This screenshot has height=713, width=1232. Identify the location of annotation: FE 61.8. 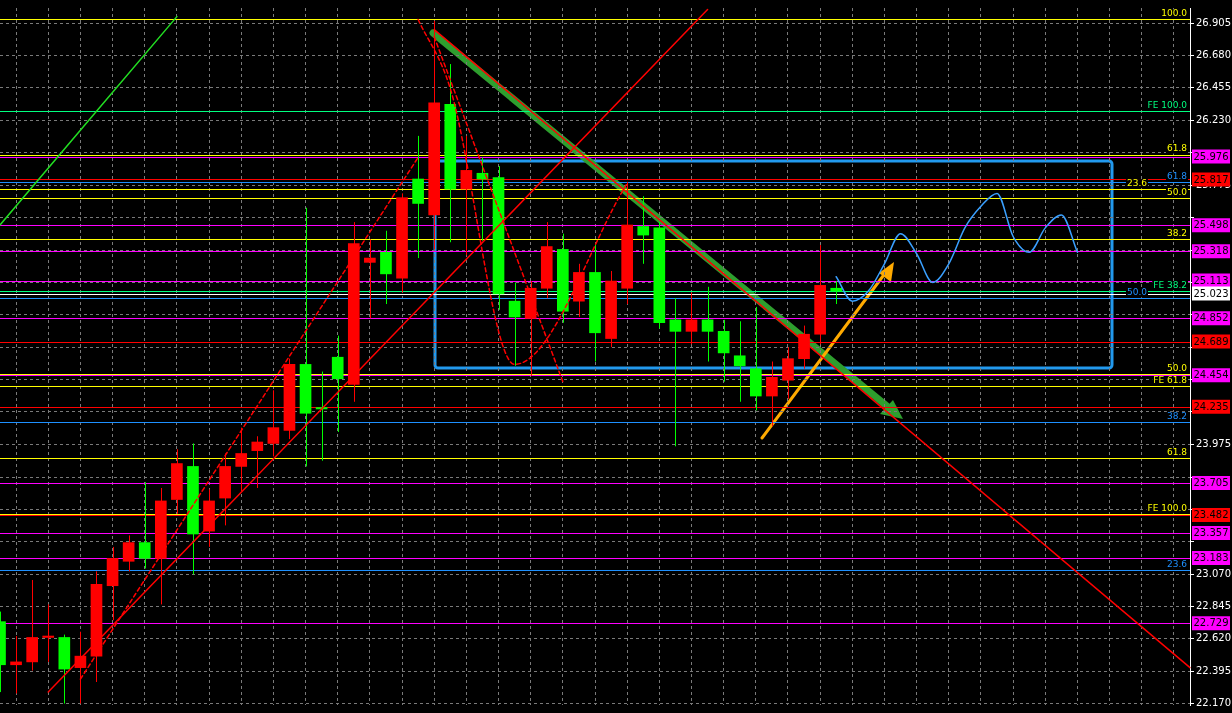
(1170, 379).